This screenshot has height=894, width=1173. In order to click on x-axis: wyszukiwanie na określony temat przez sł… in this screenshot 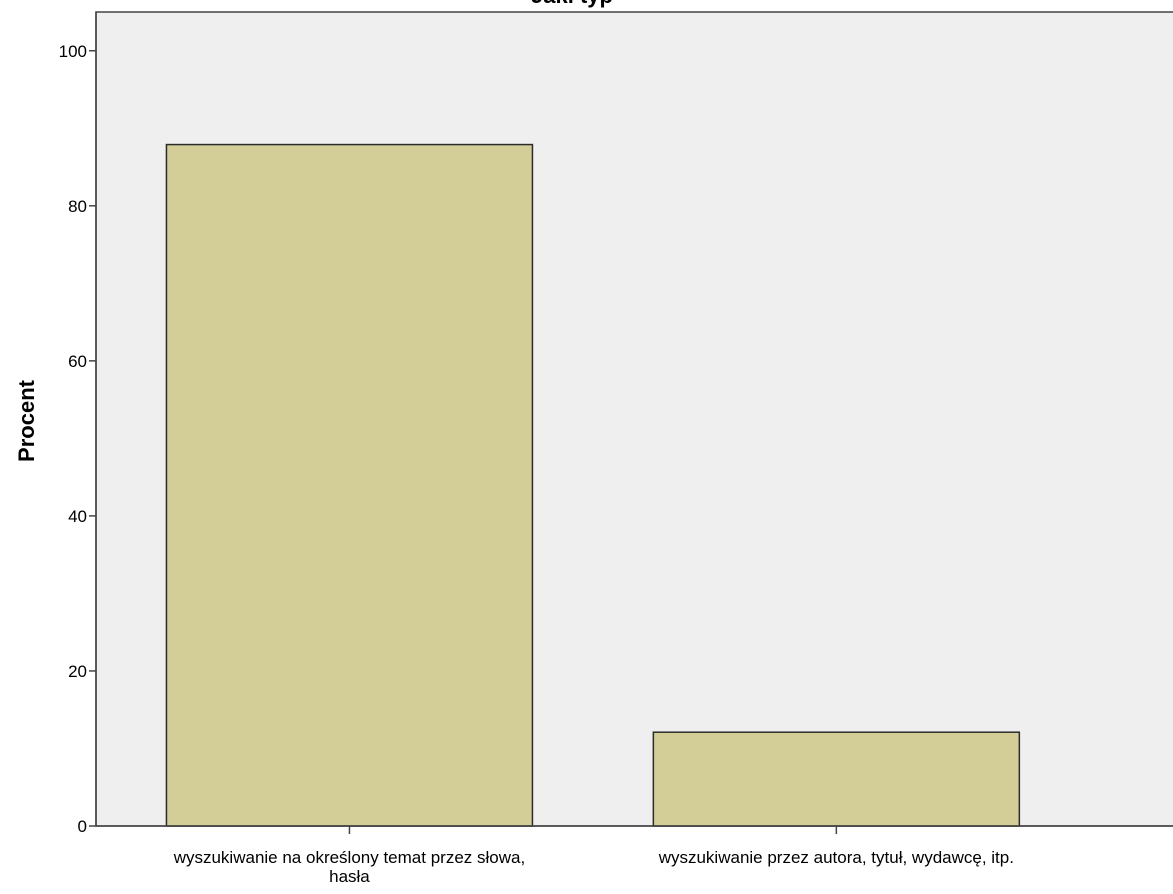, I will do `click(634, 855)`.